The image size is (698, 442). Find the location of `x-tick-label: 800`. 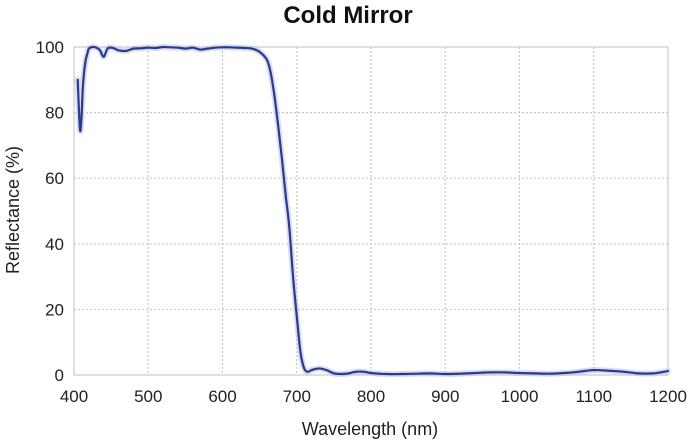

x-tick-label: 800 is located at coordinates (371, 396).